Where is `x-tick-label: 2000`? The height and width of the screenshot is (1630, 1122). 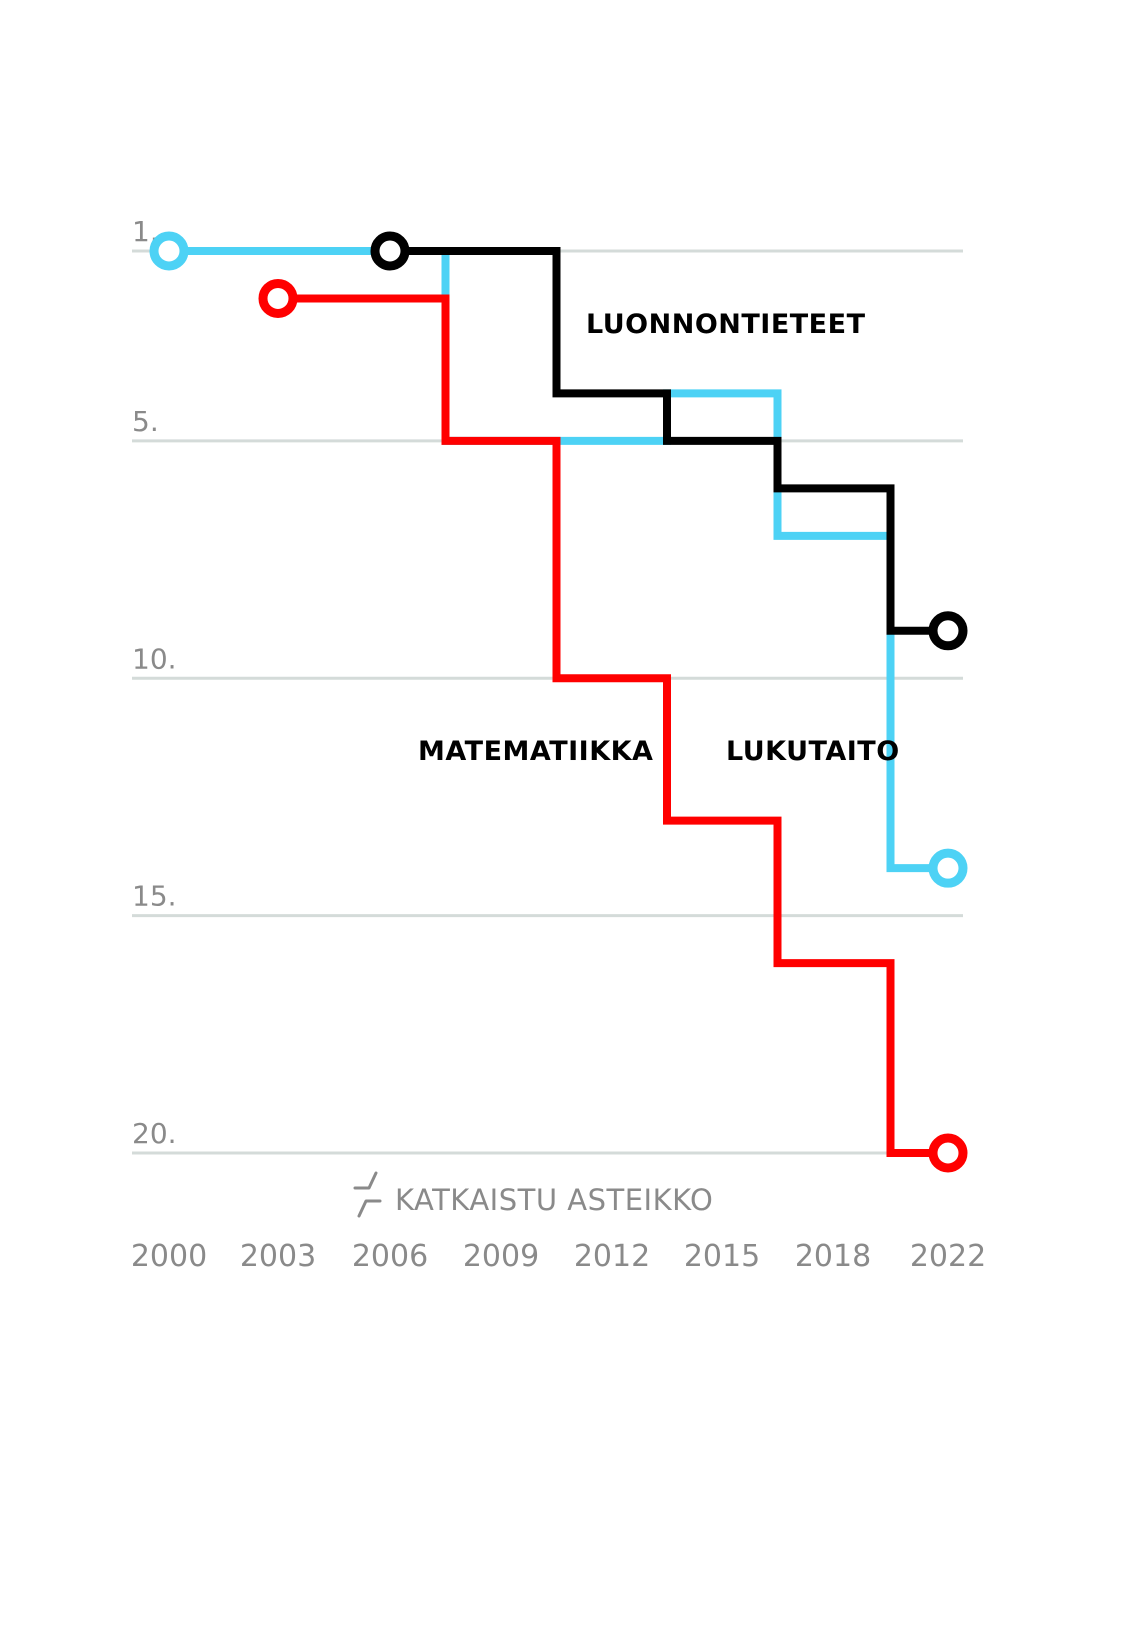
x-tick-label: 2000 is located at coordinates (169, 1256).